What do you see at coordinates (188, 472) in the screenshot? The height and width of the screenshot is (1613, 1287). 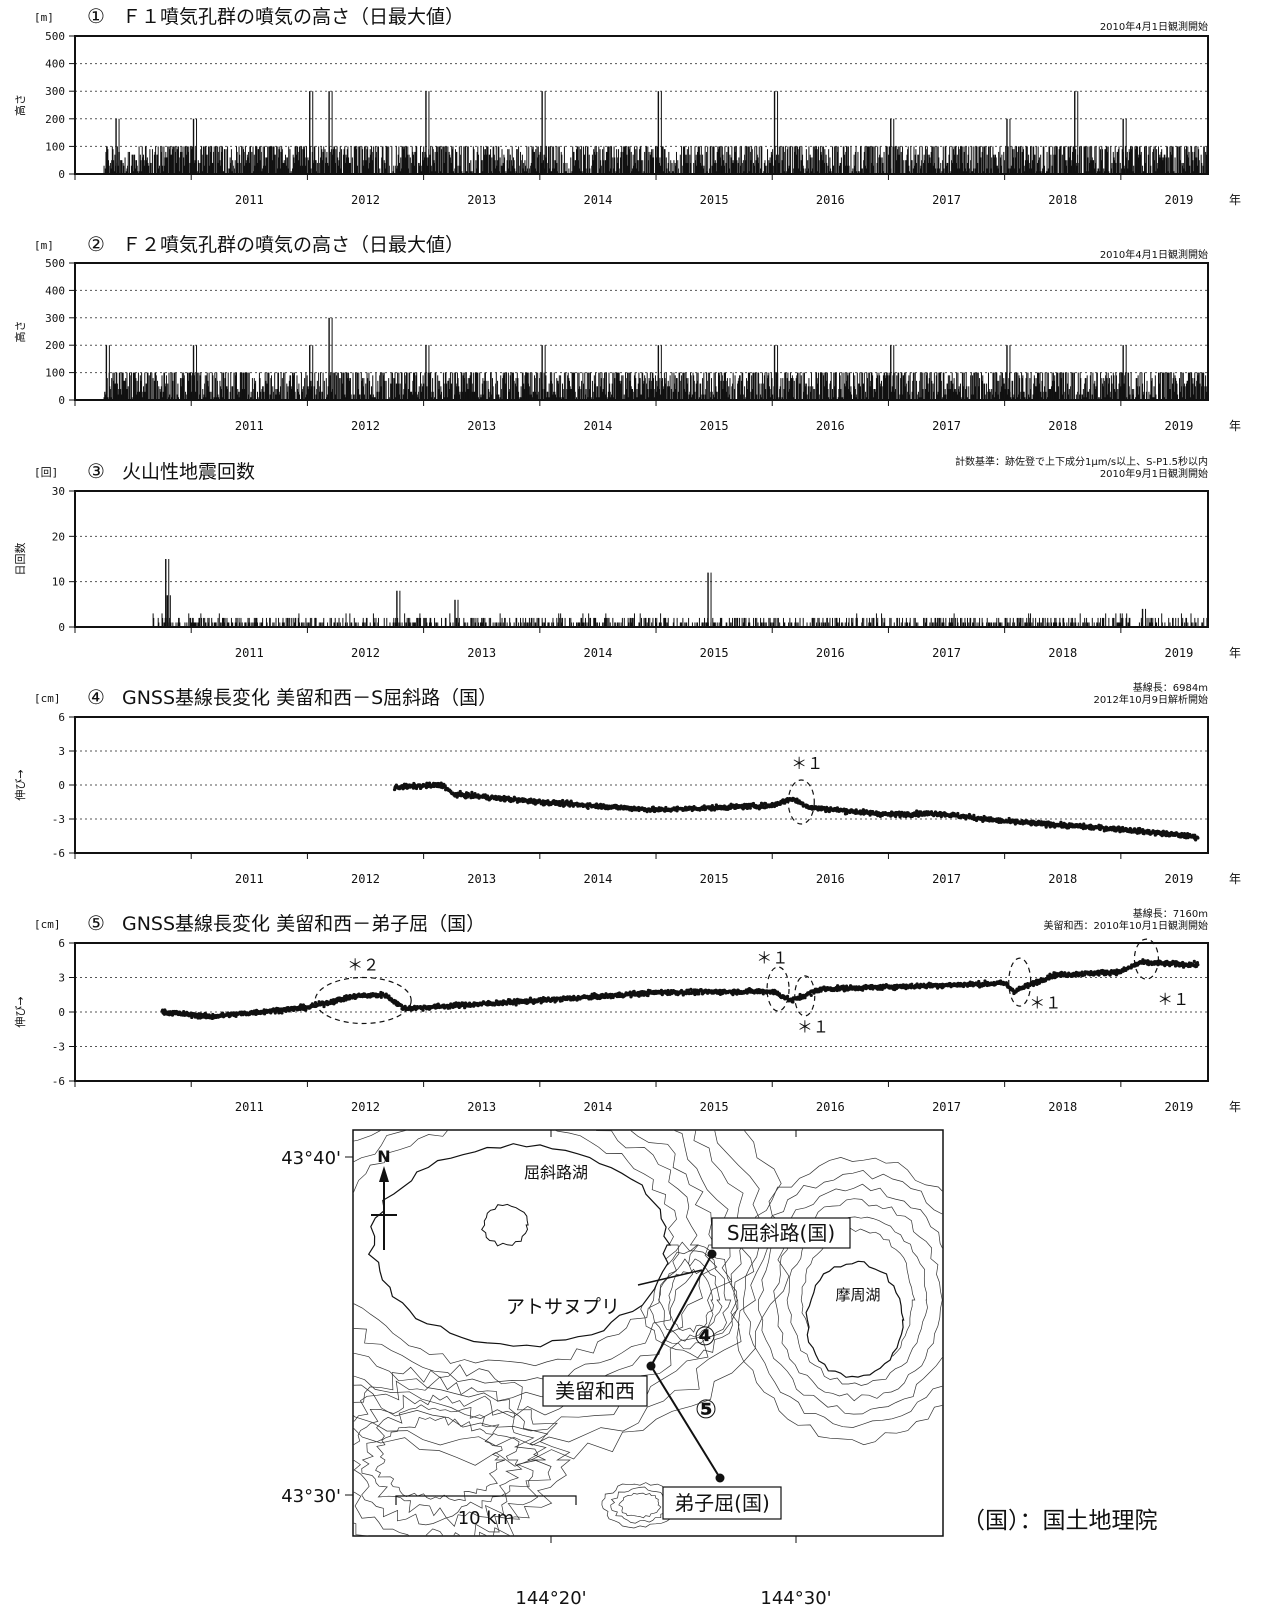 I see `panel-title: 火山性地震回数` at bounding box center [188, 472].